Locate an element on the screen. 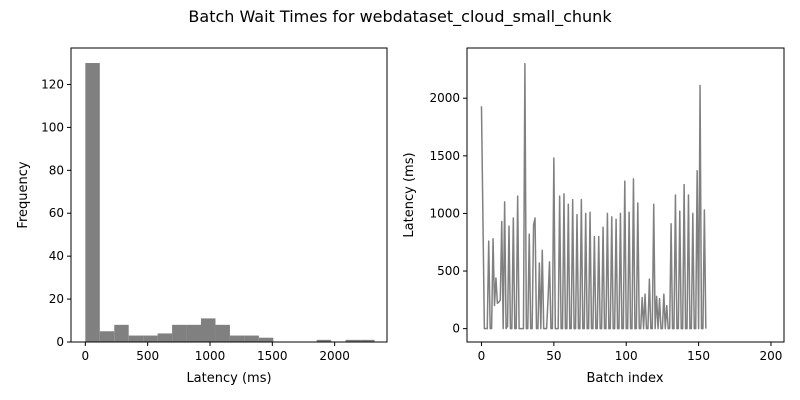  line-y-tick-label-1: 500 is located at coordinates (448, 271).